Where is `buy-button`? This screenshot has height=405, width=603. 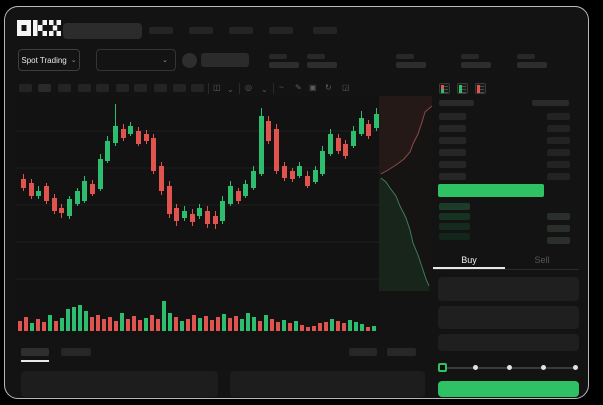
buy-button is located at coordinates (508, 389).